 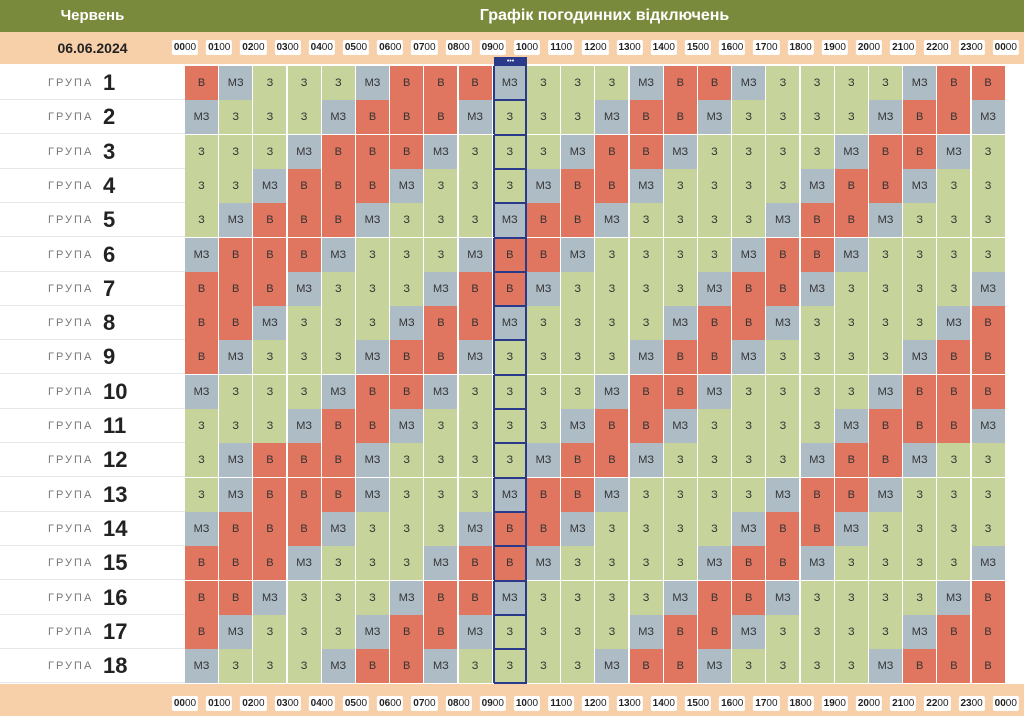 I want to click on group-row: ГРУПА 5 З МЗ В В В МЗ З З З МЗ В В МЗ З З З З МЗ В В МЗ З З З, so click(x=512, y=220).